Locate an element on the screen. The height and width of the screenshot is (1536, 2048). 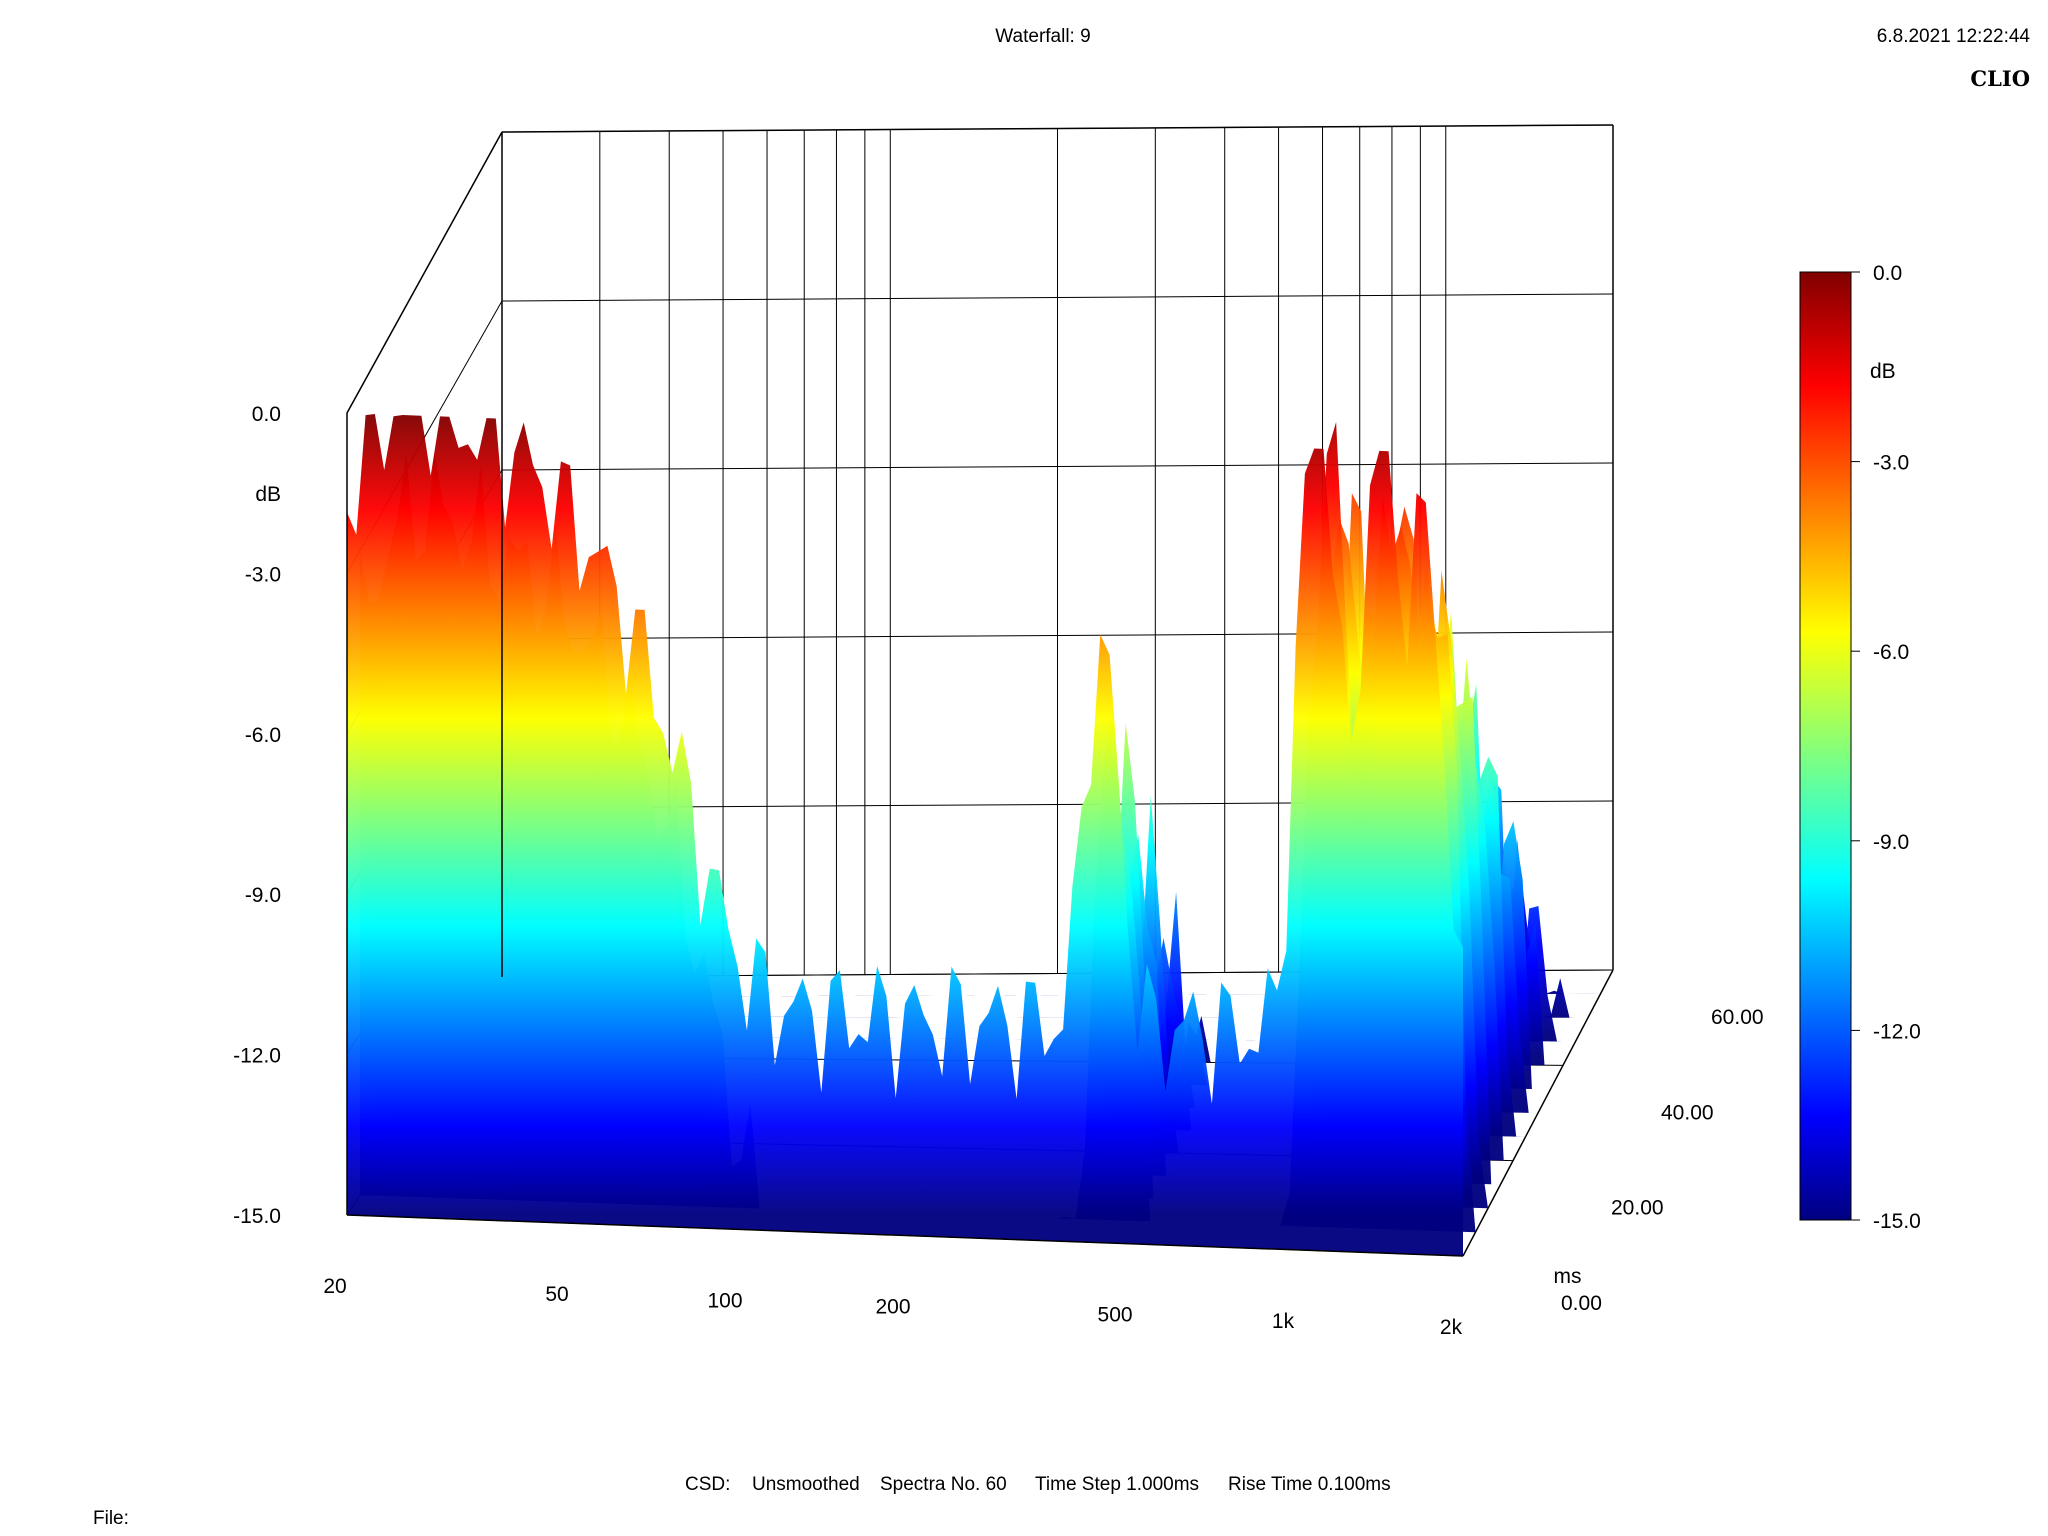
file-label: File: is located at coordinates (111, 1518).